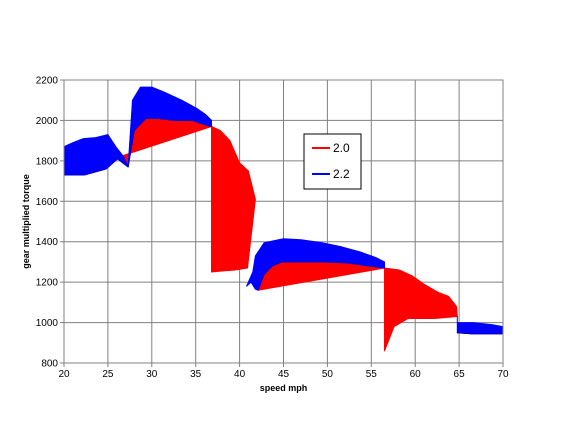  What do you see at coordinates (328, 374) in the screenshot?
I see `x-tick-label: 50` at bounding box center [328, 374].